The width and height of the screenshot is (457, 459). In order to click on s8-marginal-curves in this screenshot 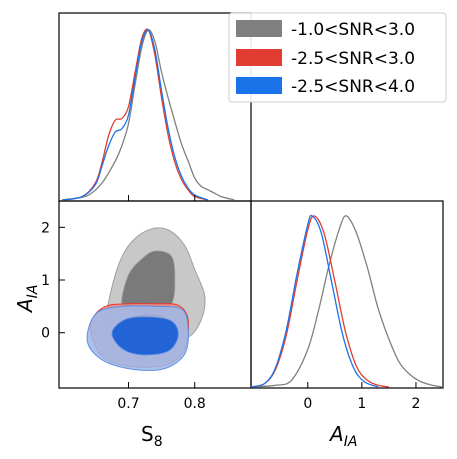, I will do `click(148, 114)`.